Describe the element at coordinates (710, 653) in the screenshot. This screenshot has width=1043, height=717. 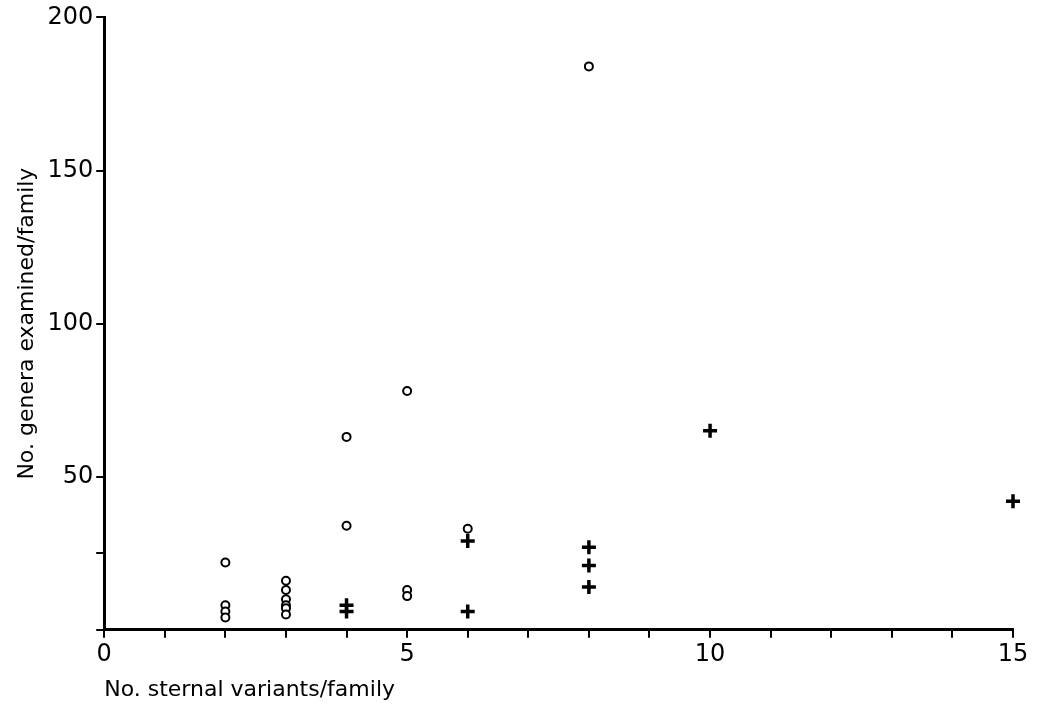
I see `x-tick-label: 10` at that location.